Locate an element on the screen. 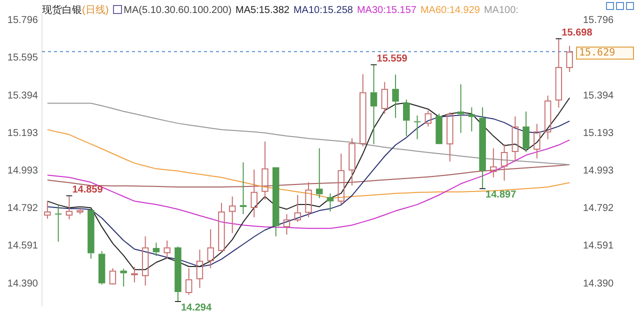 Image resolution: width=640 pixels, height=320 pixels. y2-tick-label: 14.993 is located at coordinates (598, 170).